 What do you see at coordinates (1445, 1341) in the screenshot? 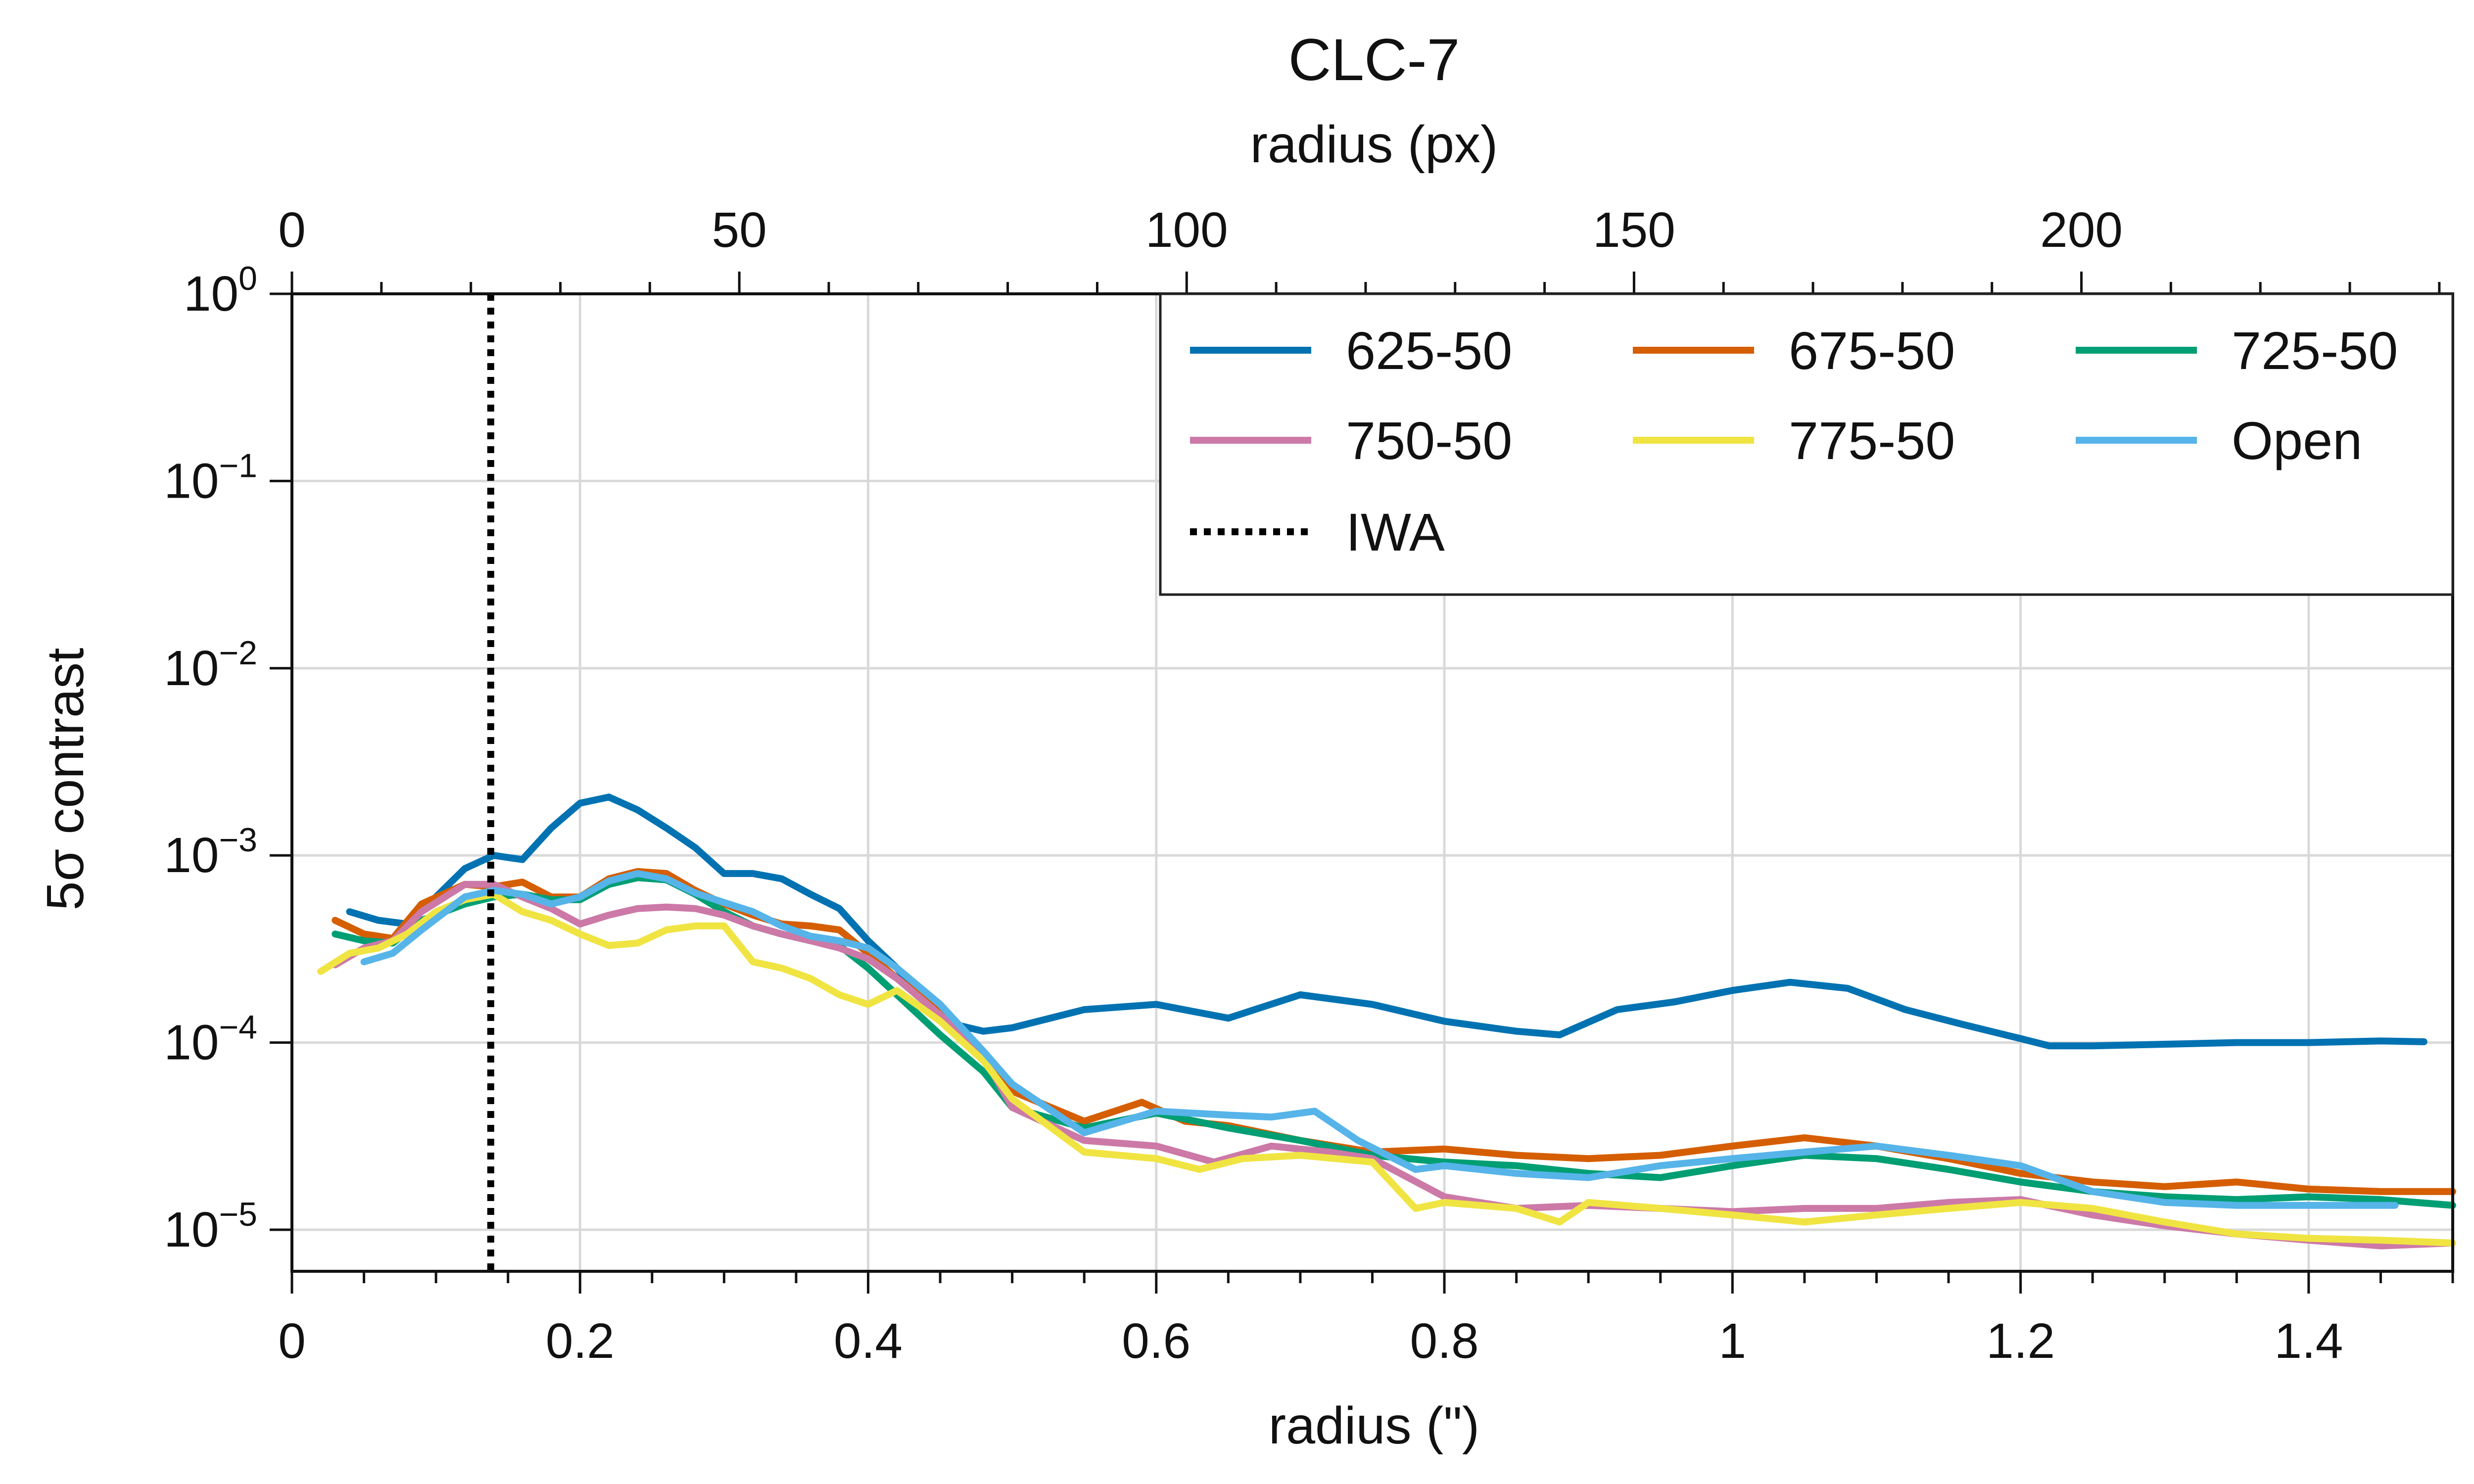
I see `x-tick-label: 0.8` at bounding box center [1445, 1341].